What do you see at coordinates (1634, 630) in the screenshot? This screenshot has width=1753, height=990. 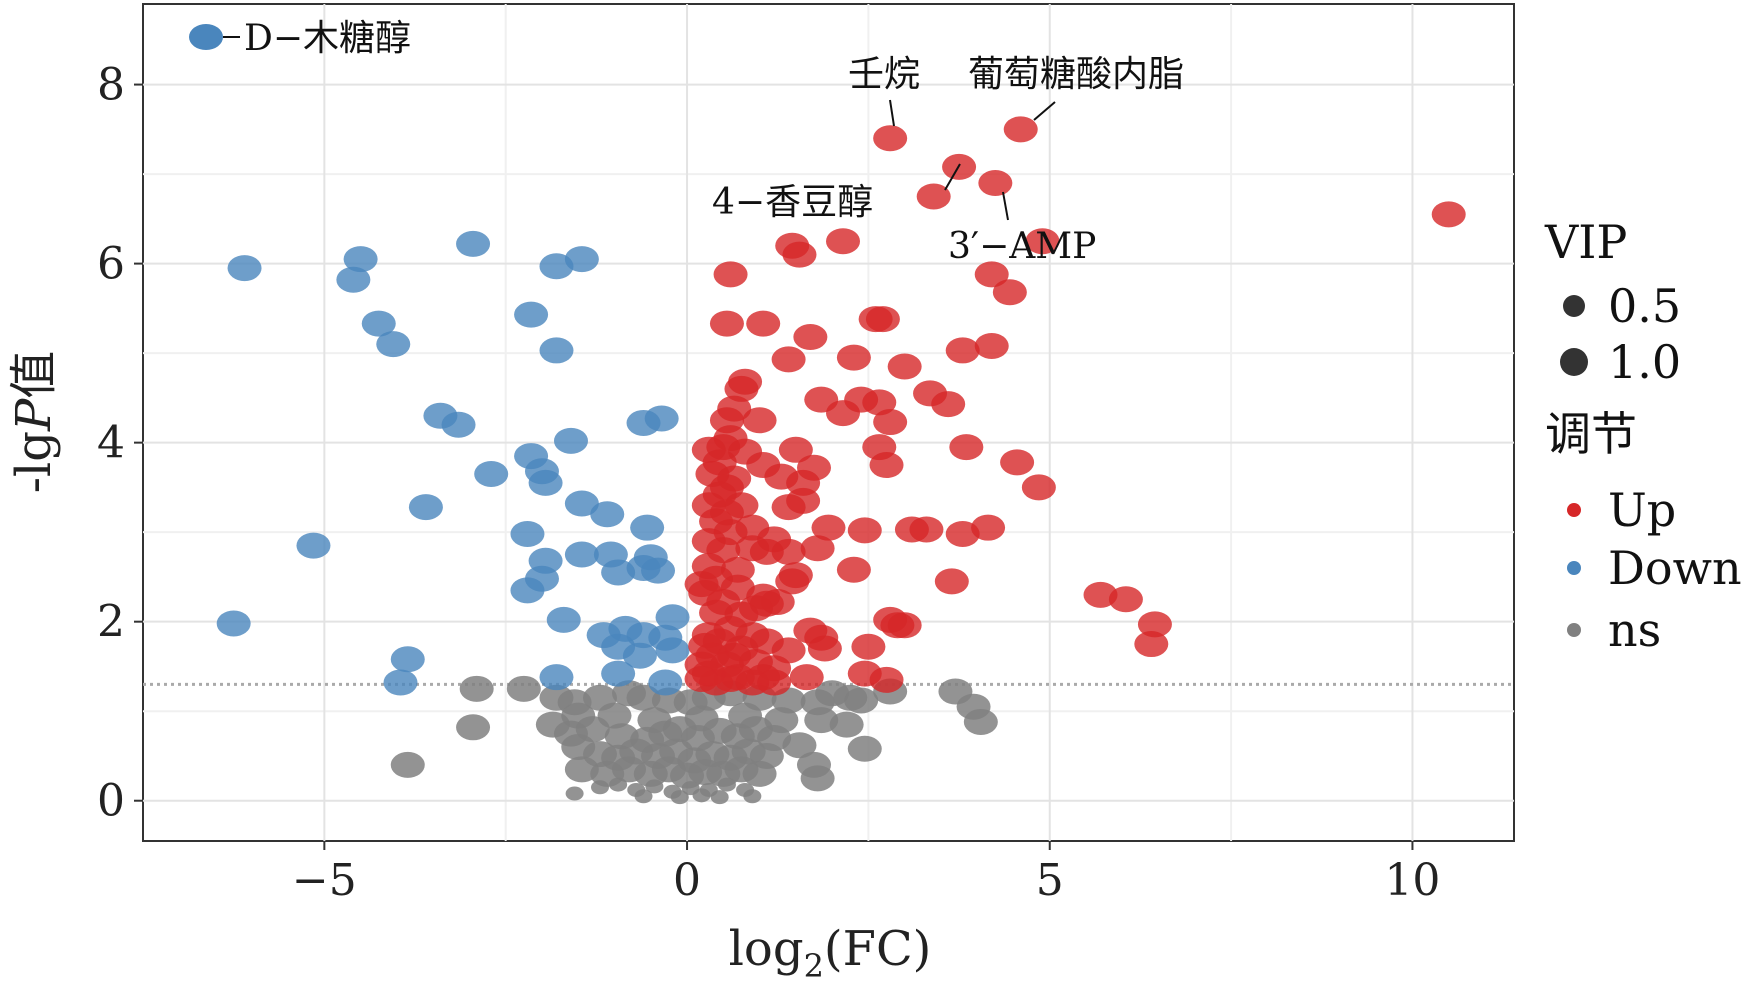 I see `legend-ns-label: ns` at bounding box center [1634, 630].